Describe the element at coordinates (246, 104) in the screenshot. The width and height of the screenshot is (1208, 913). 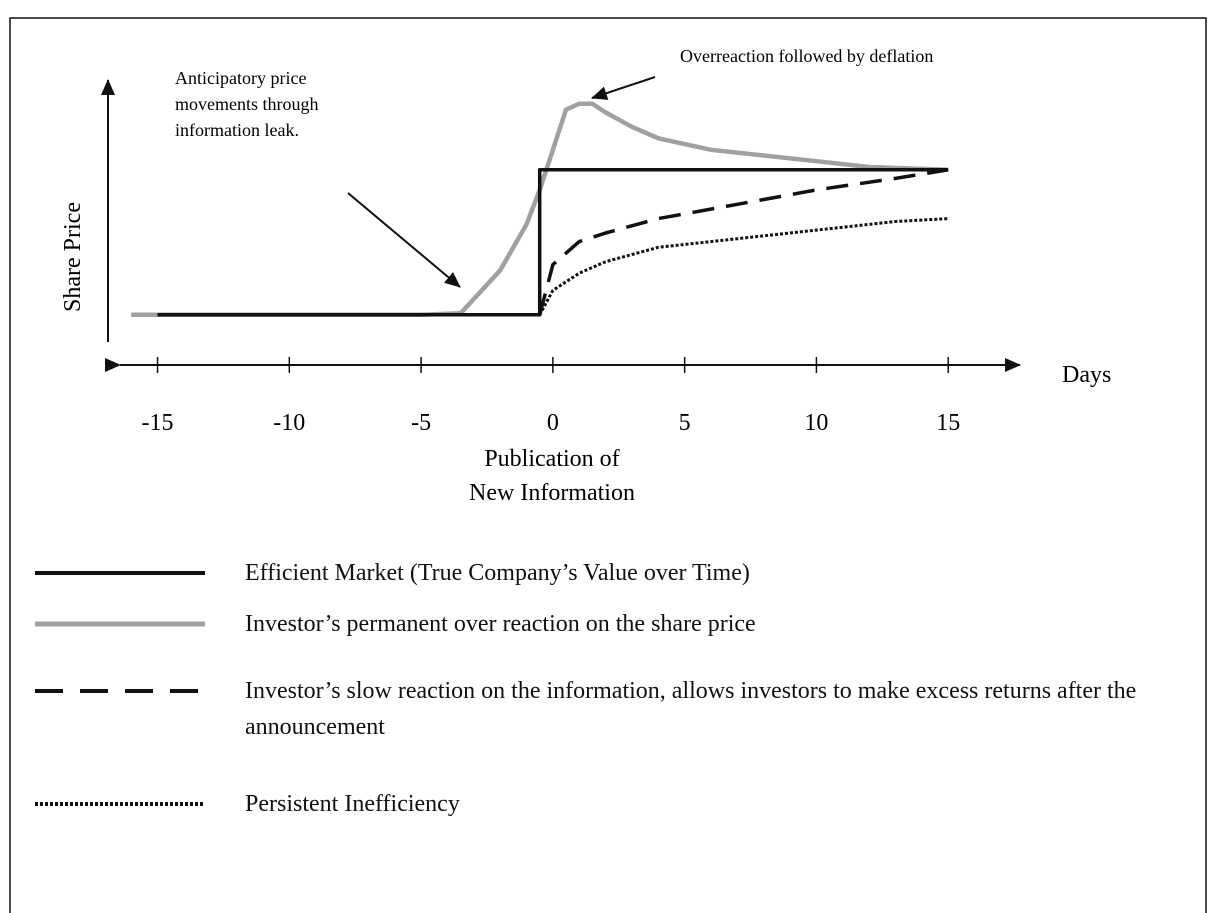
I see `annotation: movements through` at that location.